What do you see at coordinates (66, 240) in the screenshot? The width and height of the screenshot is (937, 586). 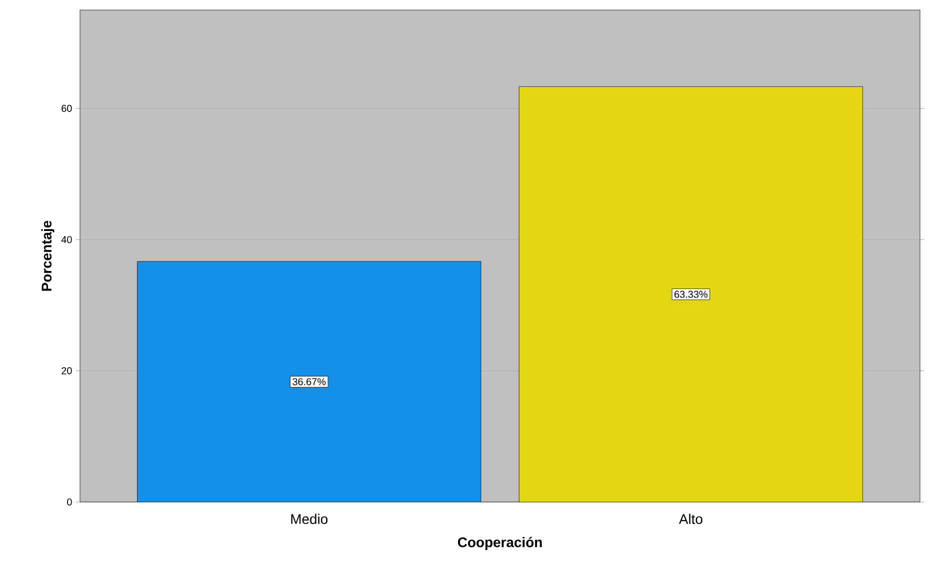 I see `y-tick-label: 40` at bounding box center [66, 240].